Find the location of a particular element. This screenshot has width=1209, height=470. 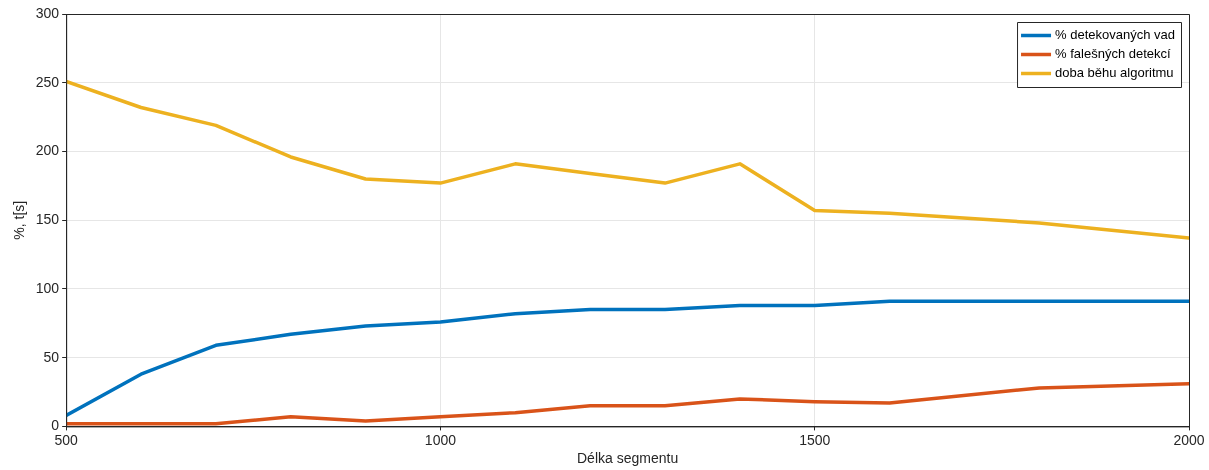

y-tick-label: 50 is located at coordinates (51, 356).